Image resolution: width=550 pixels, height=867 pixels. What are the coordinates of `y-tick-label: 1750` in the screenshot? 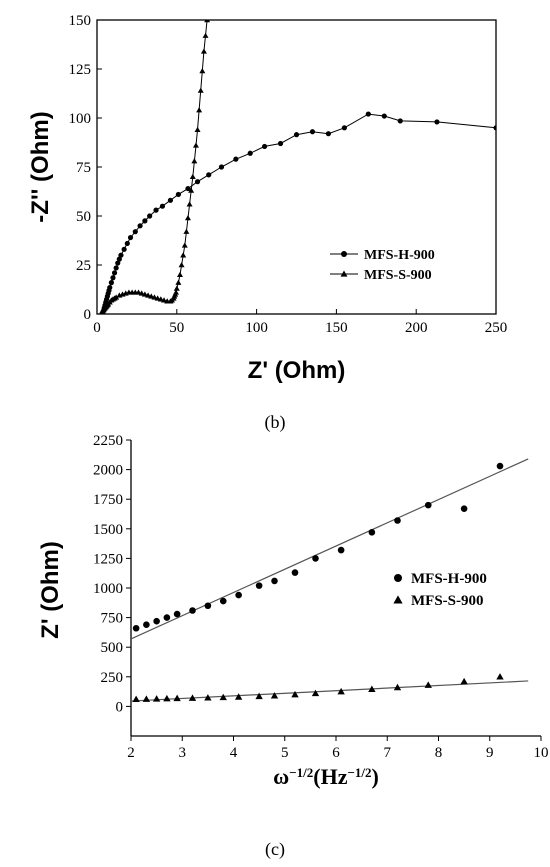 It's located at (108, 500).